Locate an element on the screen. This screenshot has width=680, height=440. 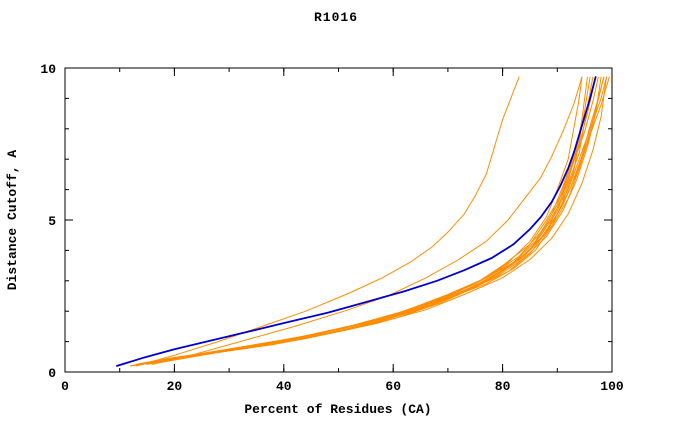
y-tick-label: 0 is located at coordinates (52, 373).